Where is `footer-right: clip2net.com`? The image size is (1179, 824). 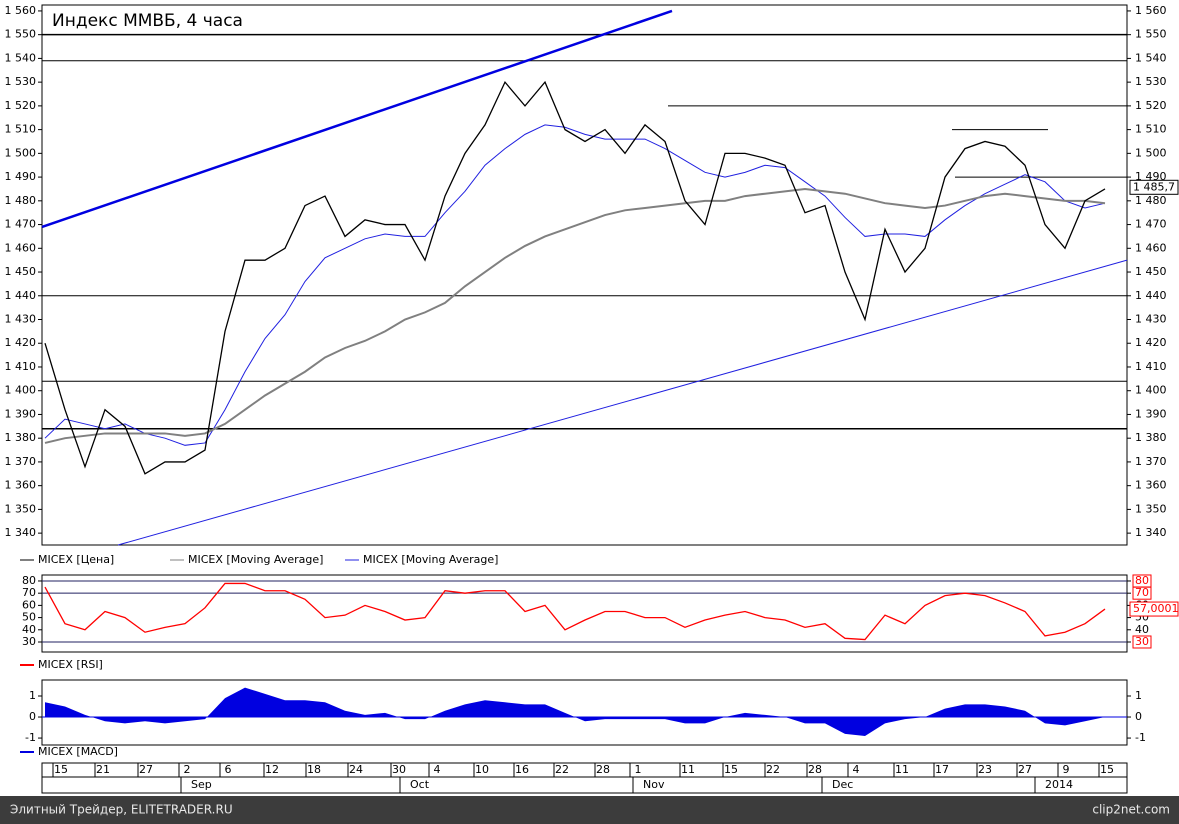 footer-right: clip2net.com is located at coordinates (1131, 810).